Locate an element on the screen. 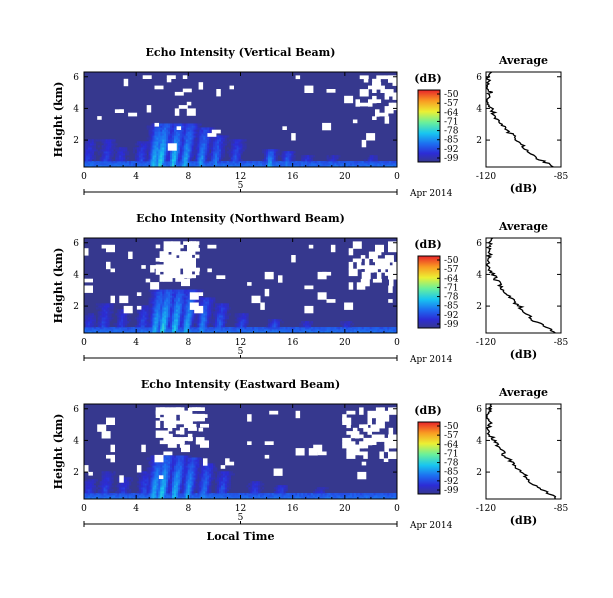  panel-title: Echo Intensity (Vertical Beam) is located at coordinates (240, 52).